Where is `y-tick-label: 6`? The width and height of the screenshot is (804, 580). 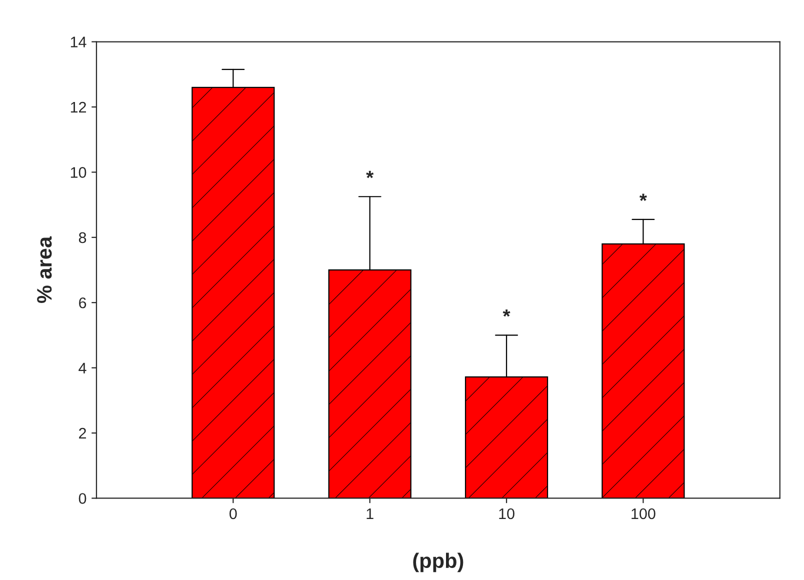 y-tick-label: 6 is located at coordinates (82, 302).